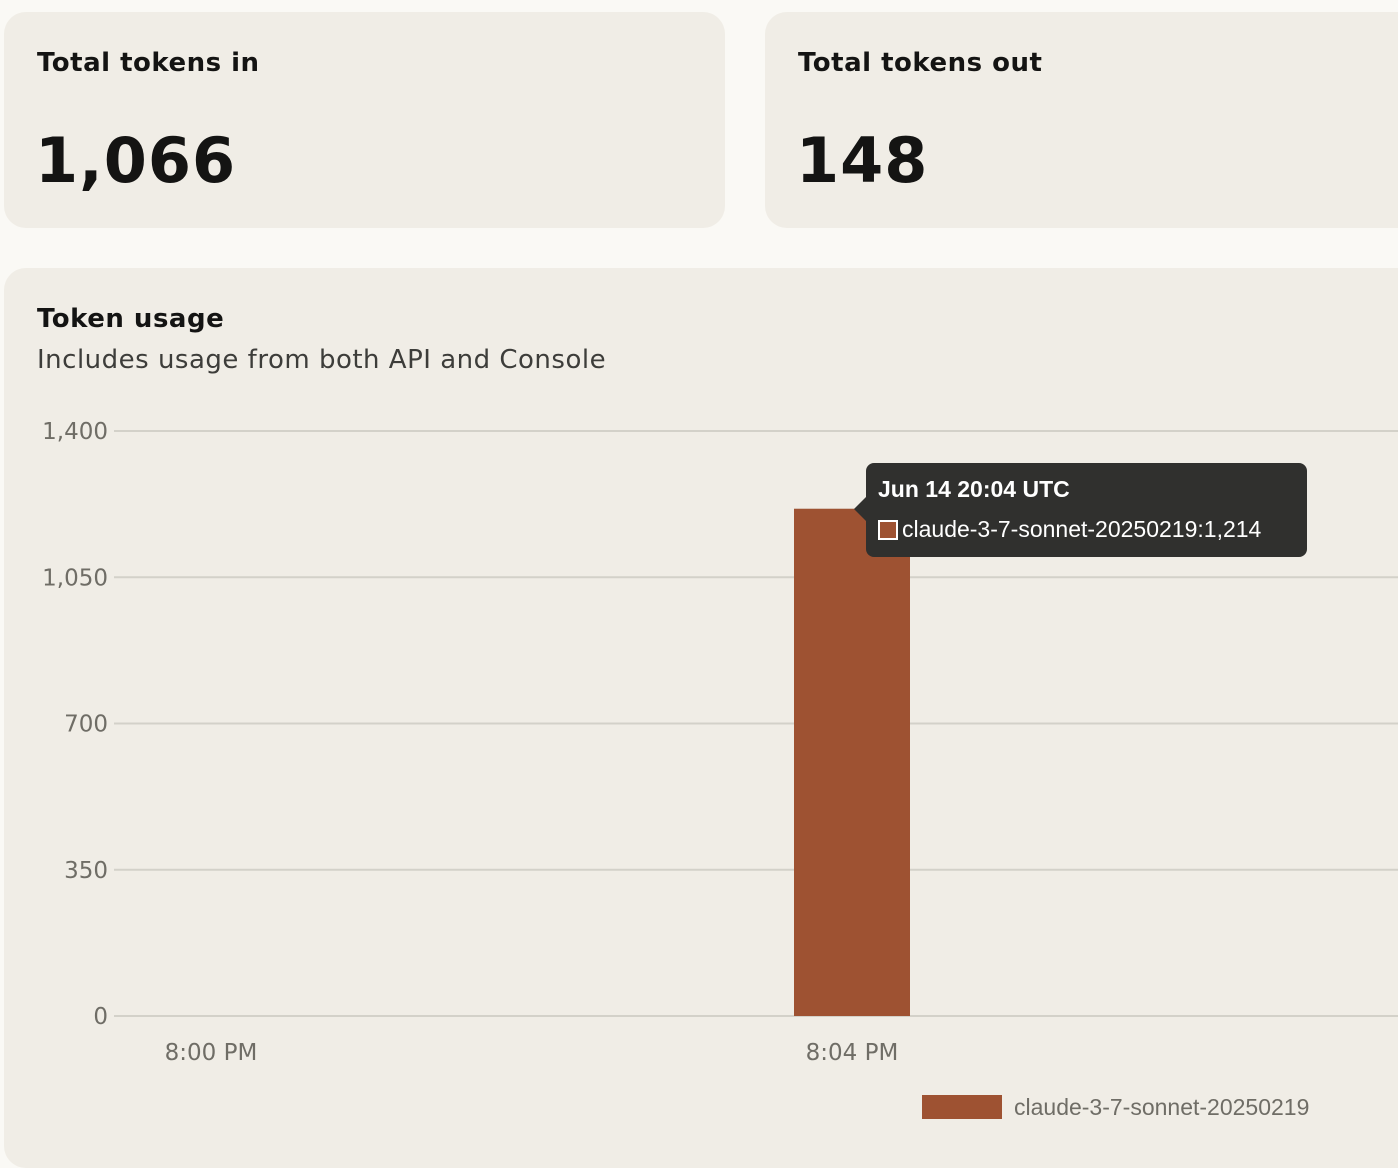  I want to click on y-tick-label-4: 1,400, so click(75, 432).